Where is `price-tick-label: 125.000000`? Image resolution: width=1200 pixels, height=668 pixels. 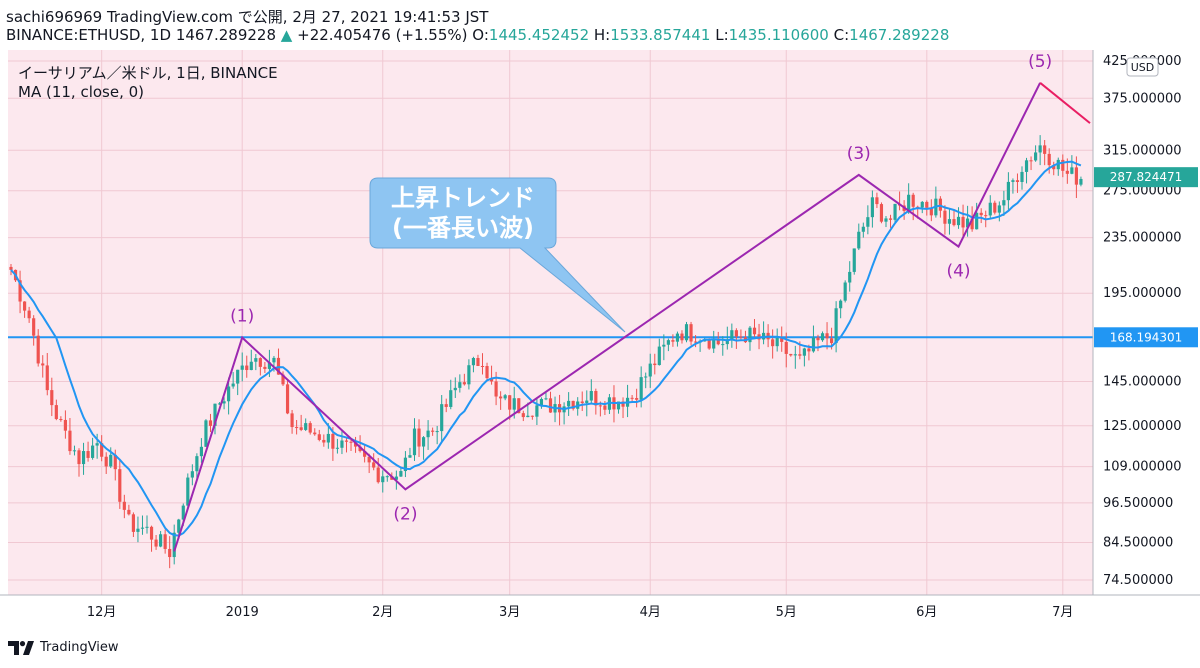 price-tick-label: 125.000000 is located at coordinates (1142, 426).